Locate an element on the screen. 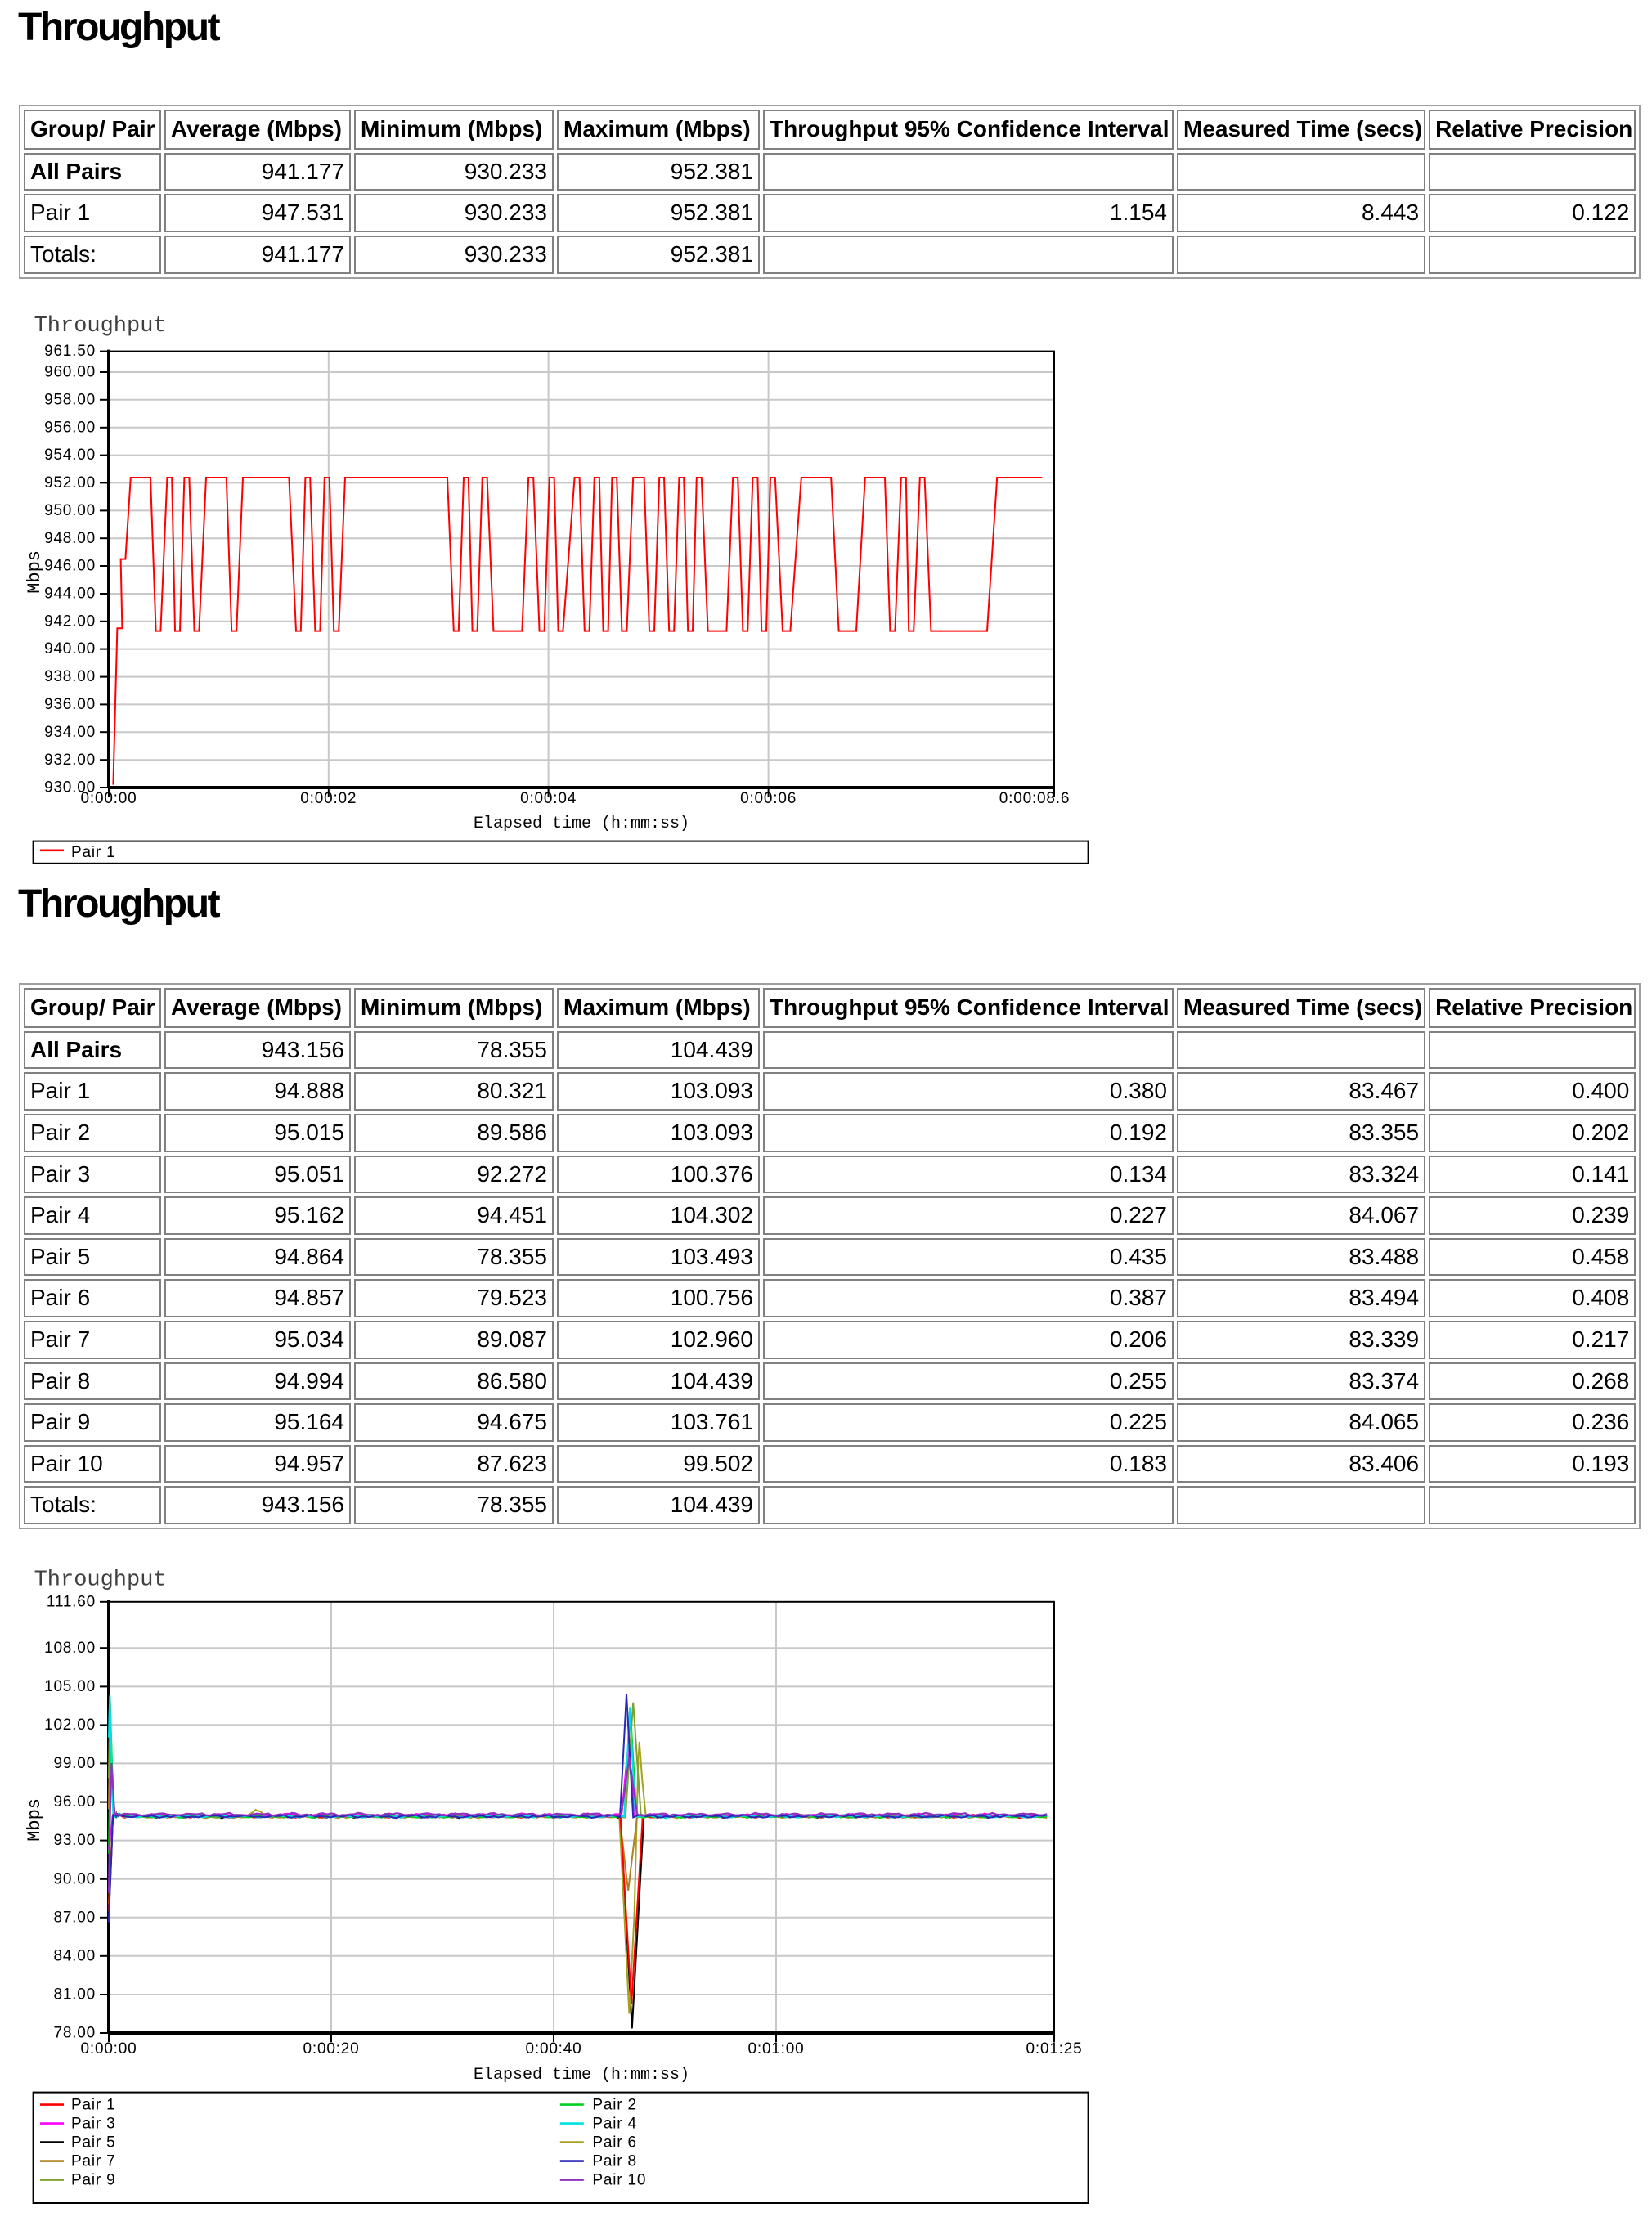 The width and height of the screenshot is (1652, 2226). svg-text: 93.00 is located at coordinates (74, 1840).